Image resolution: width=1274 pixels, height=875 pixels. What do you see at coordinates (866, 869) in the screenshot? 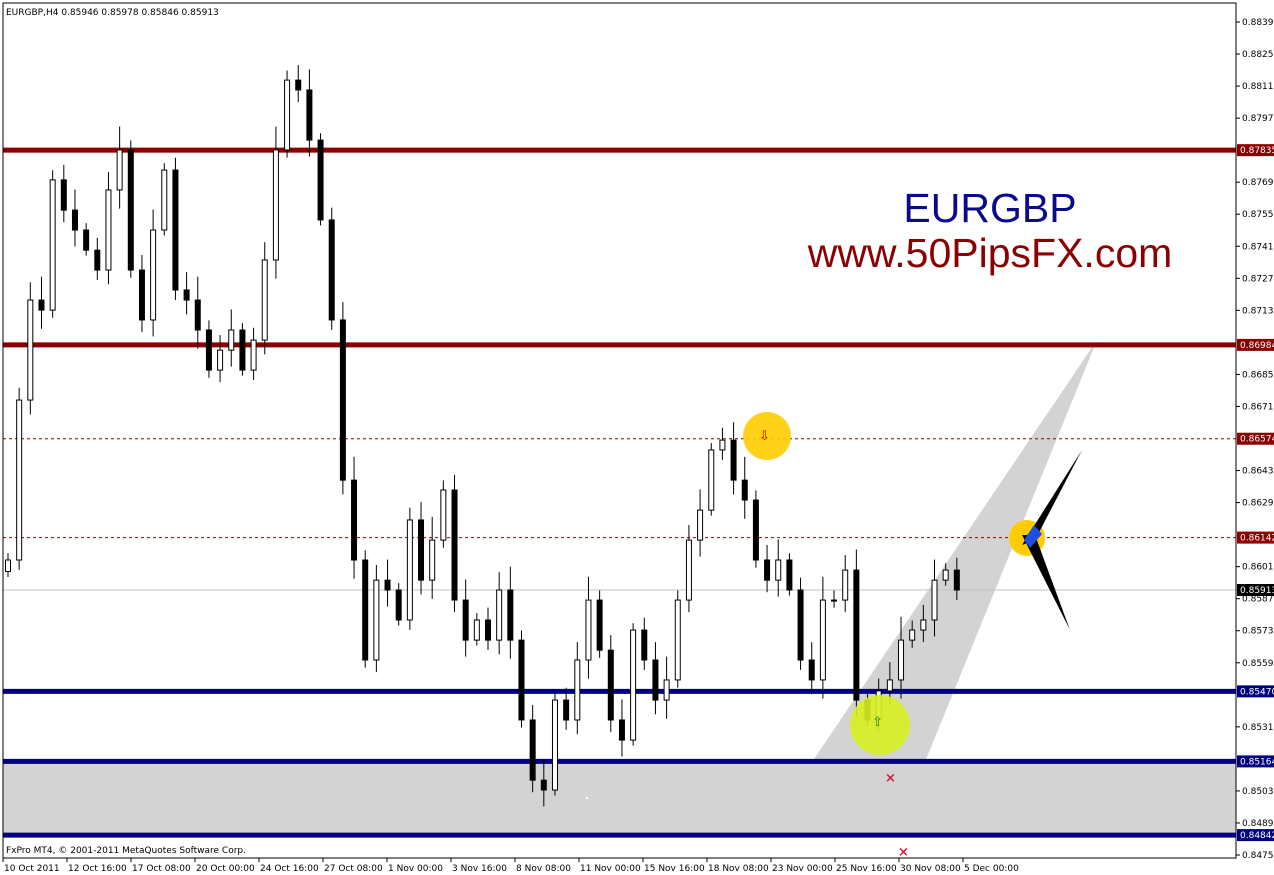
I see `x-tick-label: 25 Nov 16:00` at bounding box center [866, 869].